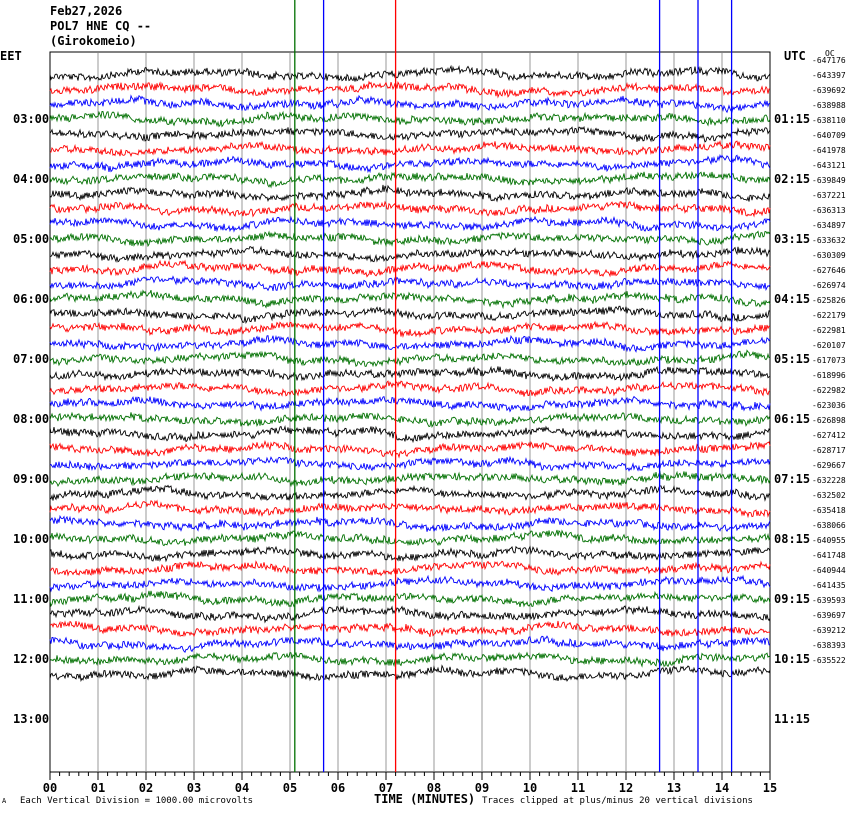 Image resolution: width=850 pixels, height=814 pixels. What do you see at coordinates (829, 165) in the screenshot?
I see `trace-offset-label: -643121` at bounding box center [829, 165].